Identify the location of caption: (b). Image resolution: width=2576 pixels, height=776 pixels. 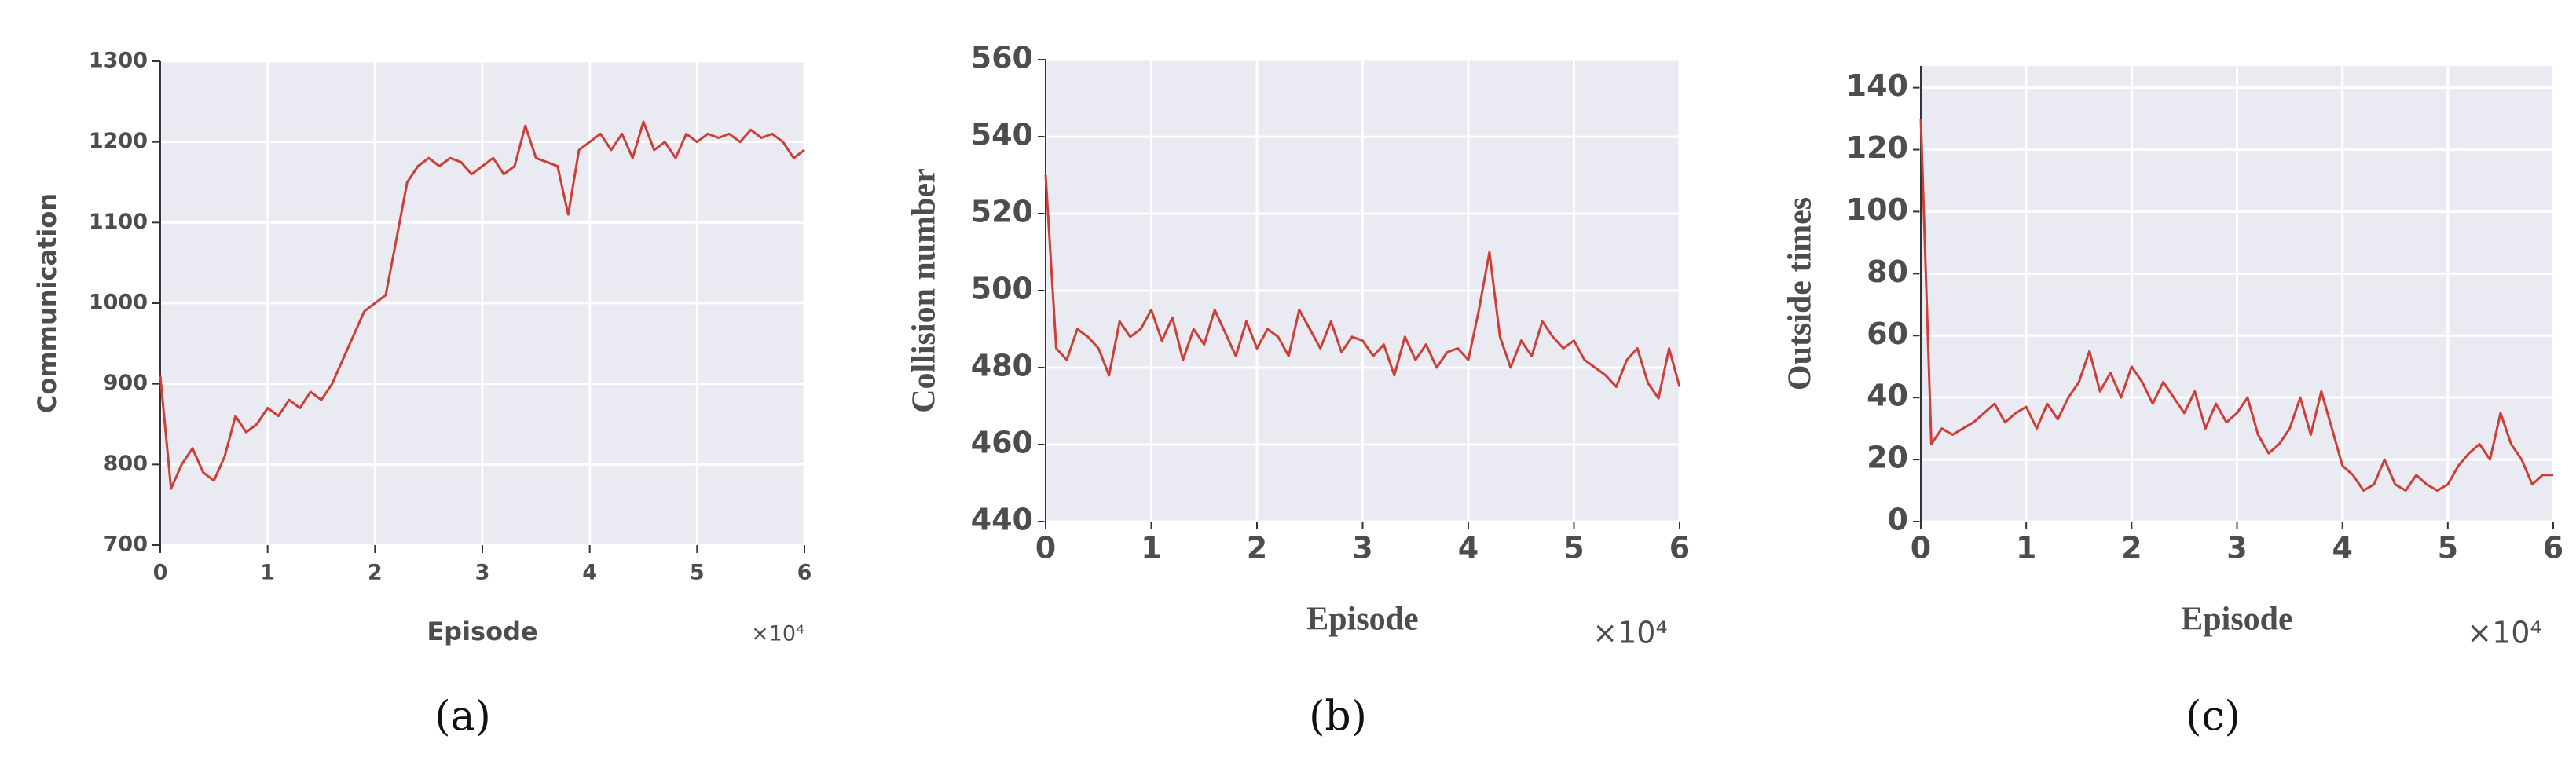
(1338, 717).